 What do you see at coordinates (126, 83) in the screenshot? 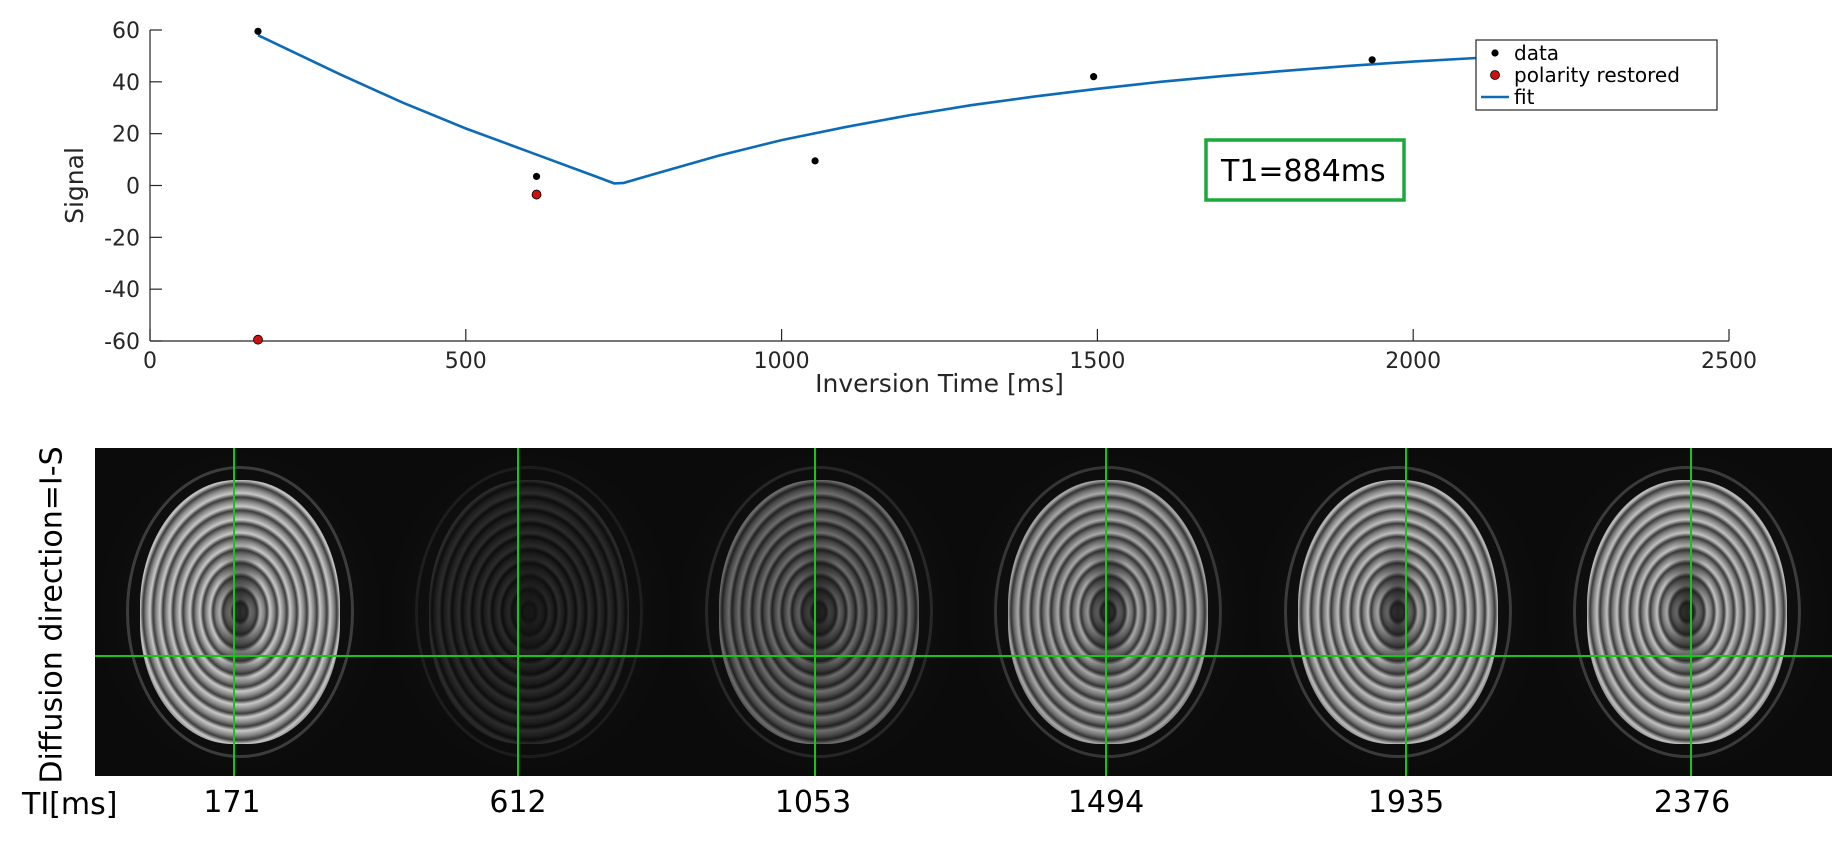
I see `y-tick-label: 40` at bounding box center [126, 83].